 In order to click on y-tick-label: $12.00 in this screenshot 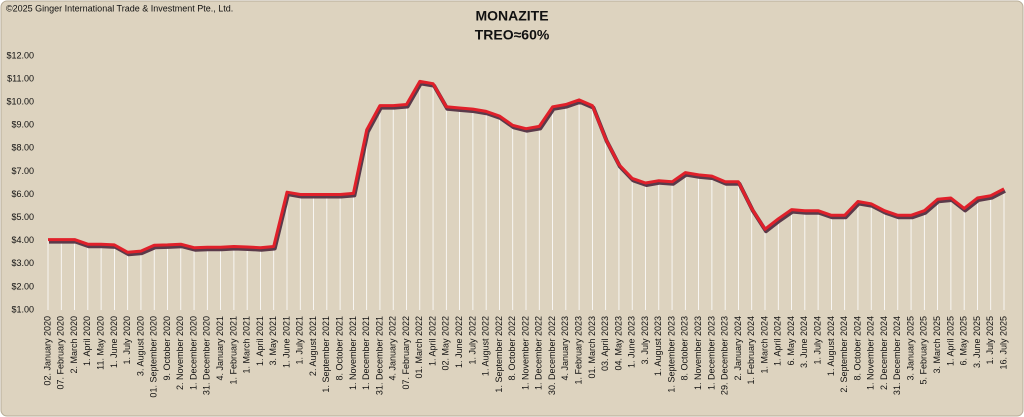, I will do `click(20, 55)`.